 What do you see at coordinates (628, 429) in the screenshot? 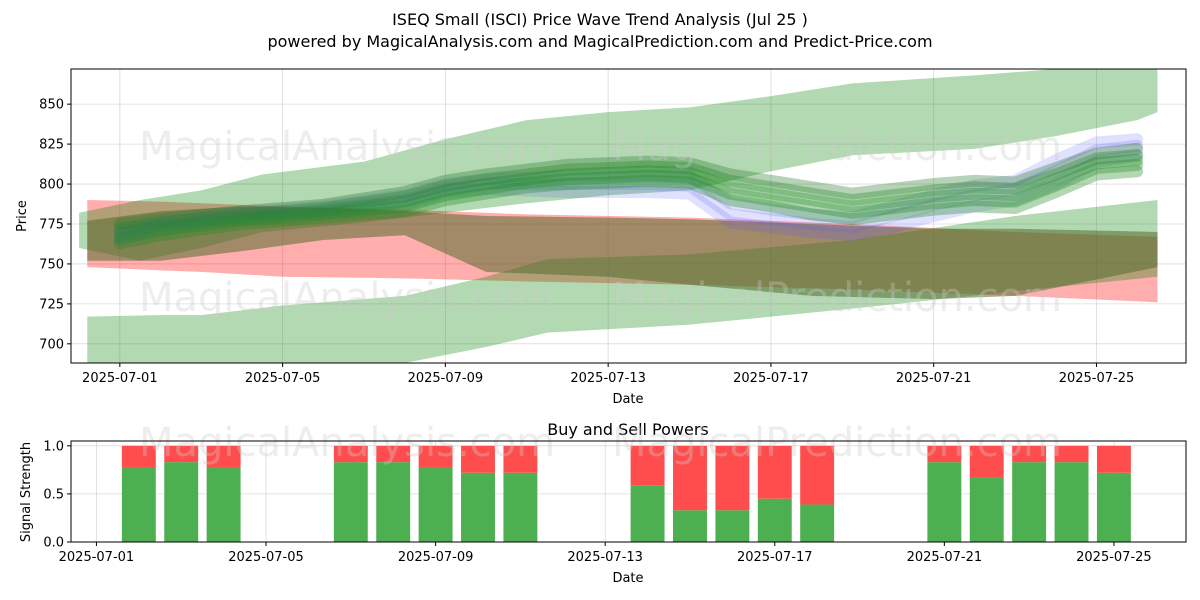
I see `signal-chart-title: Buy and Sell Powers` at bounding box center [628, 429].